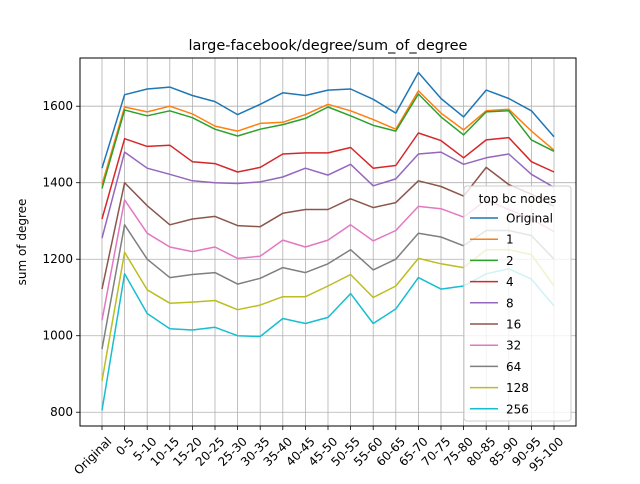  I want to click on y-tick-label: 1600, so click(57, 106).